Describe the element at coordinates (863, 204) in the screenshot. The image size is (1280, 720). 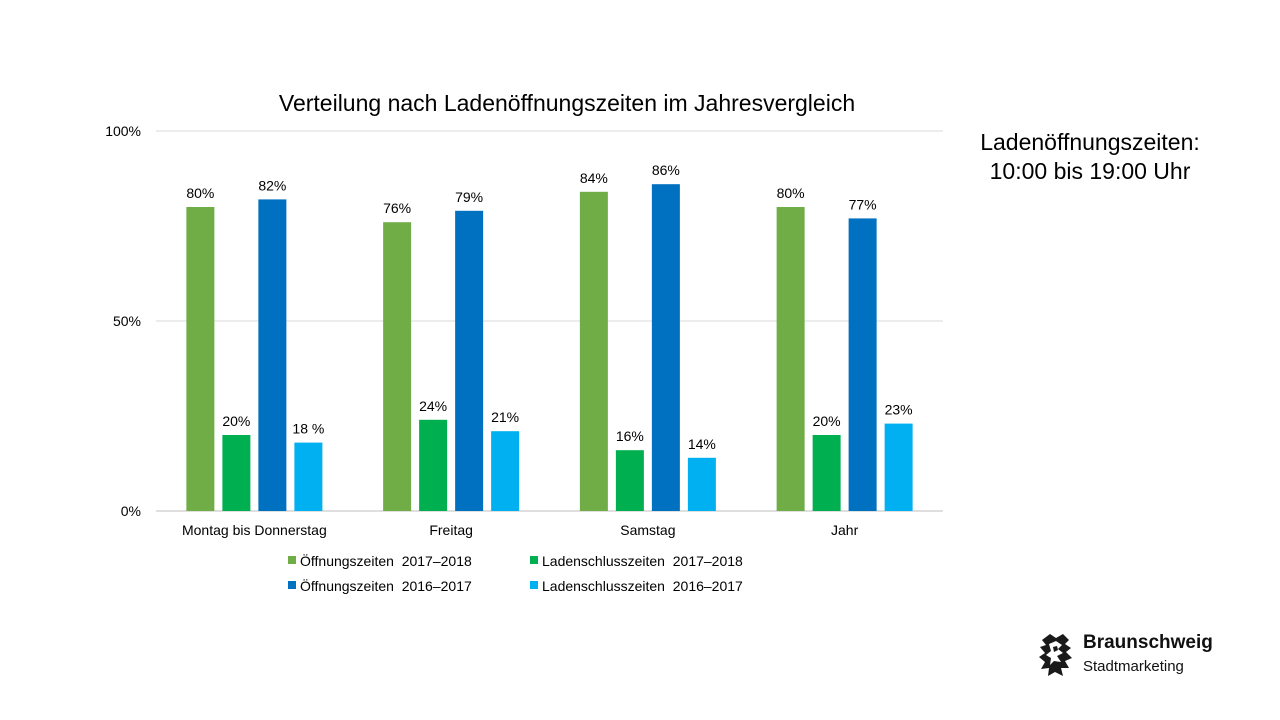
I see `data-label: 77%` at that location.